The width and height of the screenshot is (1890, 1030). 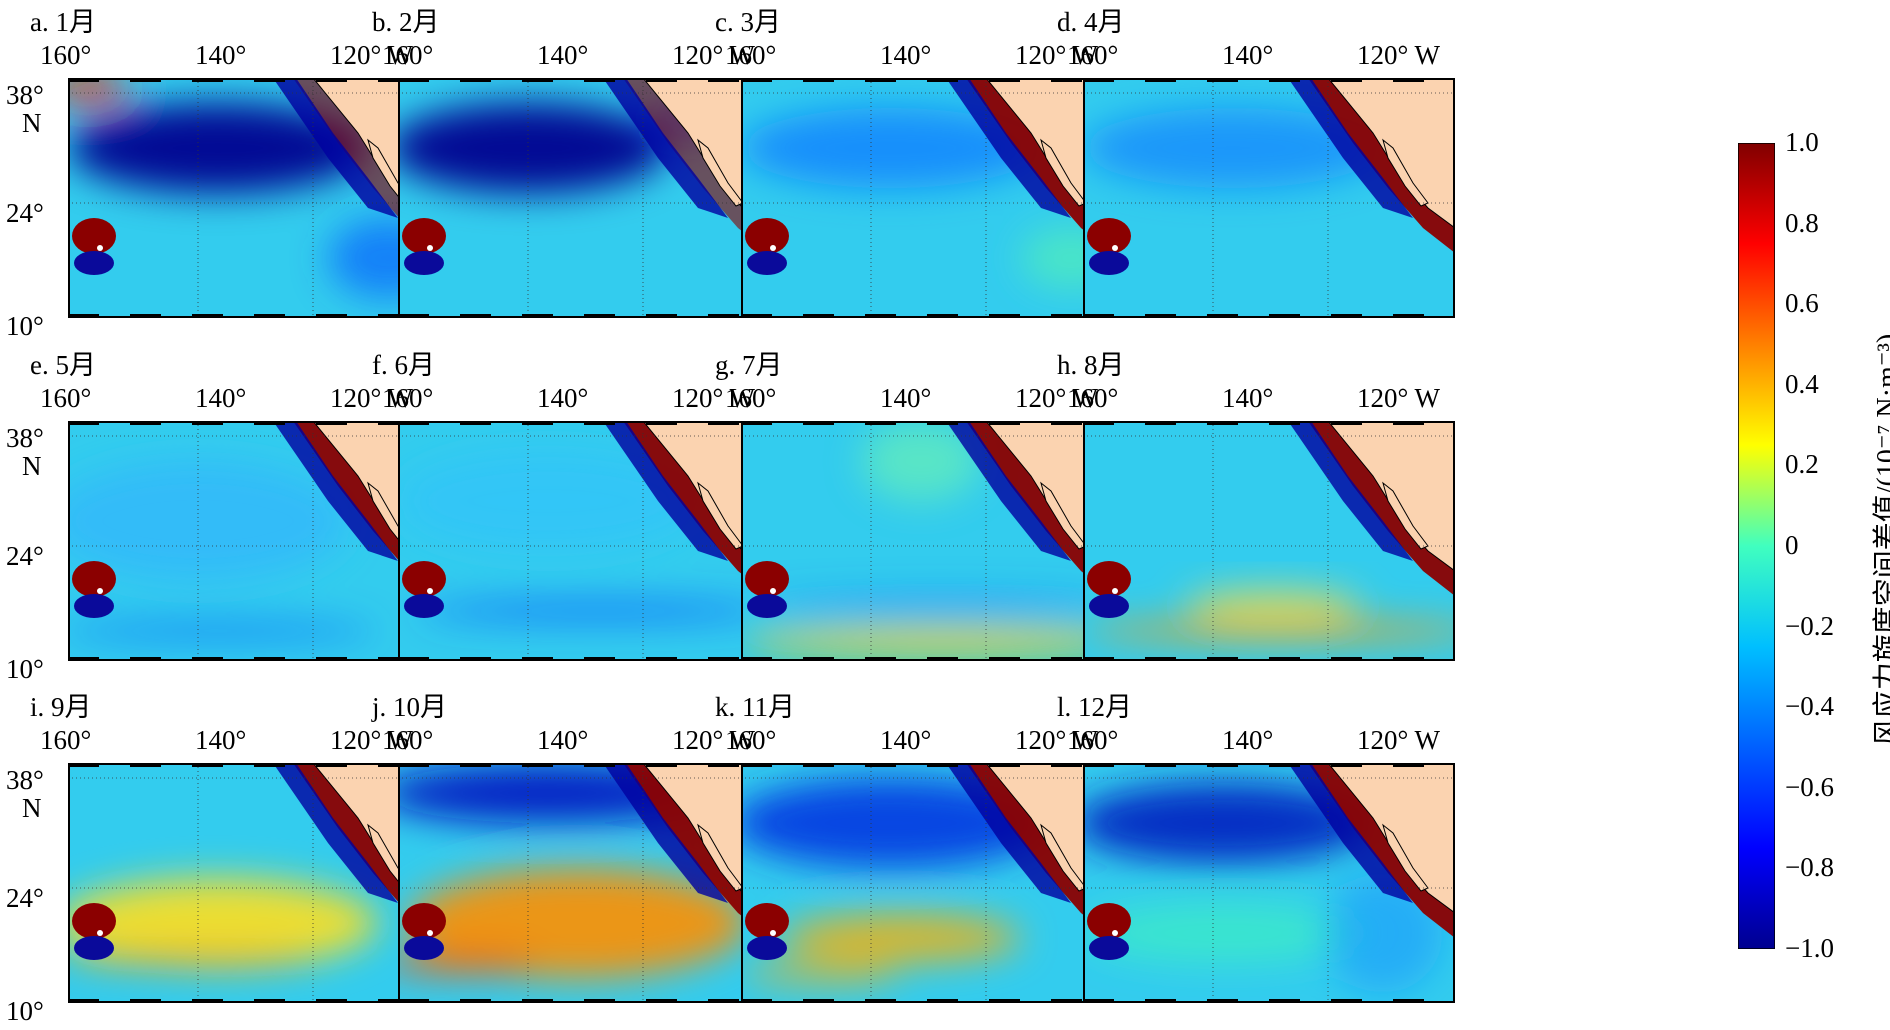 What do you see at coordinates (1881, 540) in the screenshot?
I see `colorbar-label: 风应力旋度空间差值/(10⁻⁷ N·m⁻³)` at bounding box center [1881, 540].